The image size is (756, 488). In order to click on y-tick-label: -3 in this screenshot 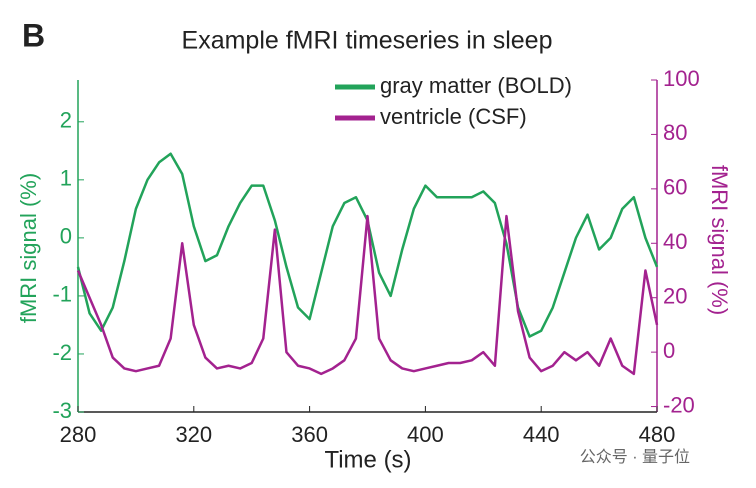, I will do `click(62, 410)`.